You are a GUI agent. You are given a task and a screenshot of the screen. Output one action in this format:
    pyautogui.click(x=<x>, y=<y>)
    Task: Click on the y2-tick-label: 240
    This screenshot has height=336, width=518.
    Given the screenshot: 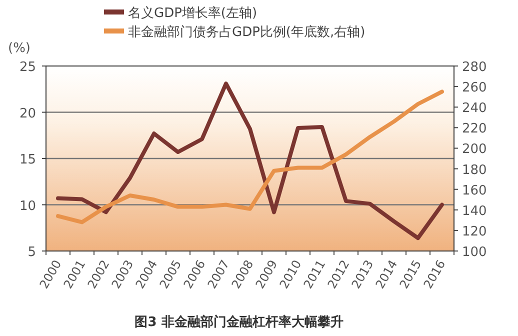 What is the action you would take?
    pyautogui.click(x=474, y=108)
    